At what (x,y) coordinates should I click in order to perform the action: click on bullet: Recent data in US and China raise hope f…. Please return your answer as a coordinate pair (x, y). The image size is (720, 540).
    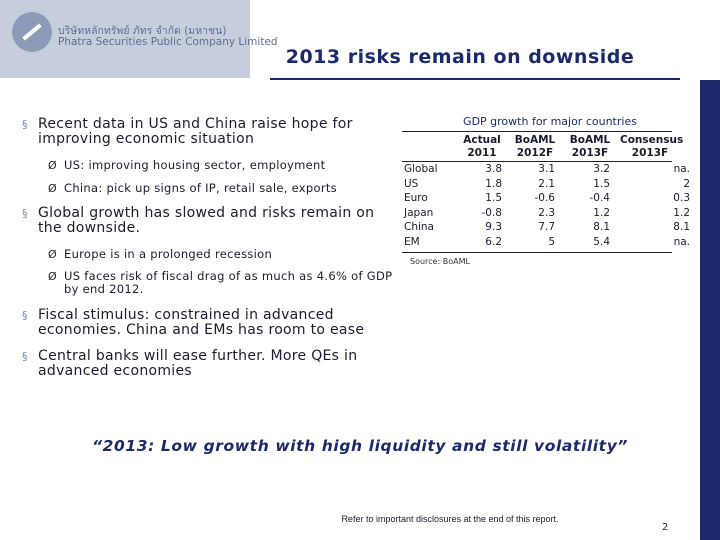
    Looking at the image, I should click on (205, 132).